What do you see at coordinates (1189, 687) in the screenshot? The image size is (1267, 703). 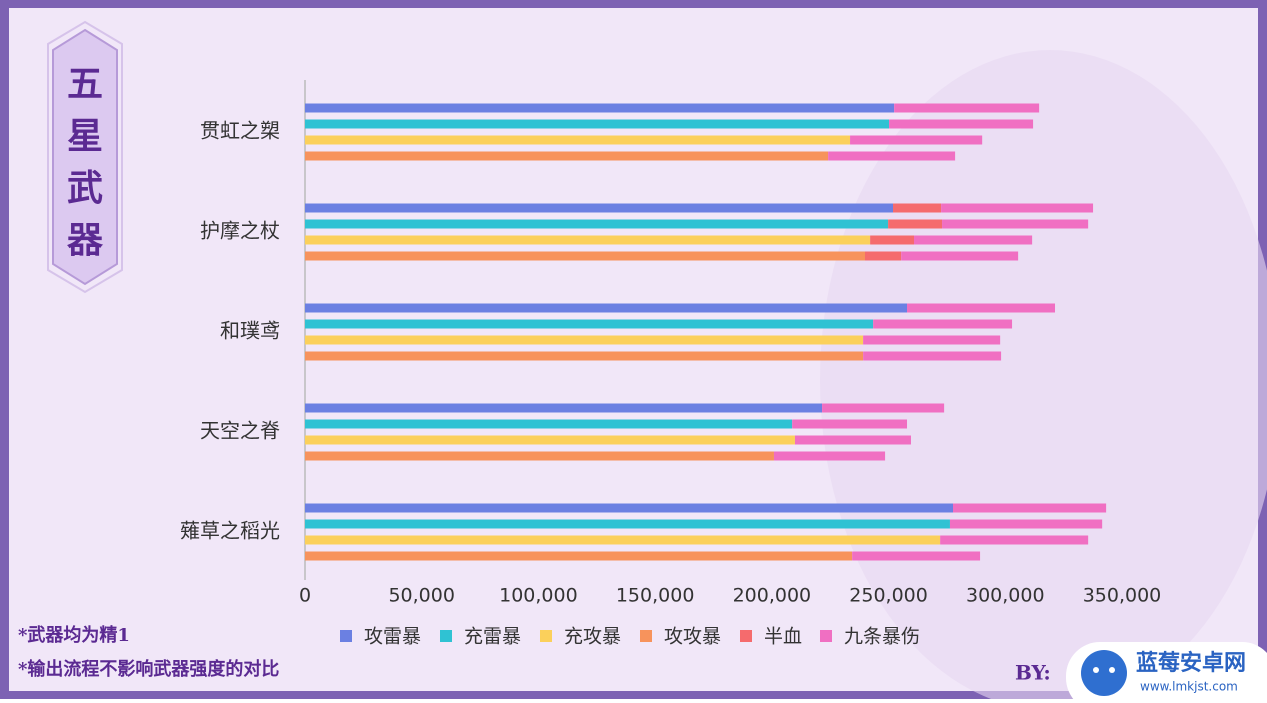 I see `watermark-url: www.lmkjst.com` at bounding box center [1189, 687].